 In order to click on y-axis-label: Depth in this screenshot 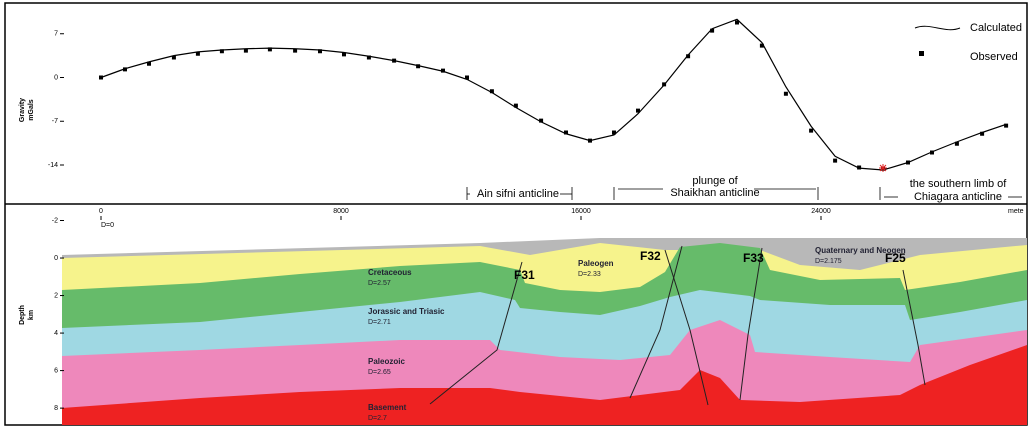, I will do `click(22, 315)`.